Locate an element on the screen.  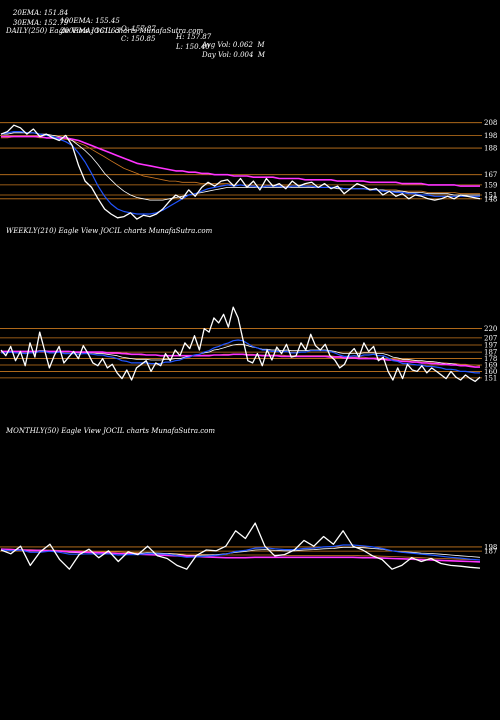
header-ema200: 200EMA: 161.63 is located at coordinates (90, 31).